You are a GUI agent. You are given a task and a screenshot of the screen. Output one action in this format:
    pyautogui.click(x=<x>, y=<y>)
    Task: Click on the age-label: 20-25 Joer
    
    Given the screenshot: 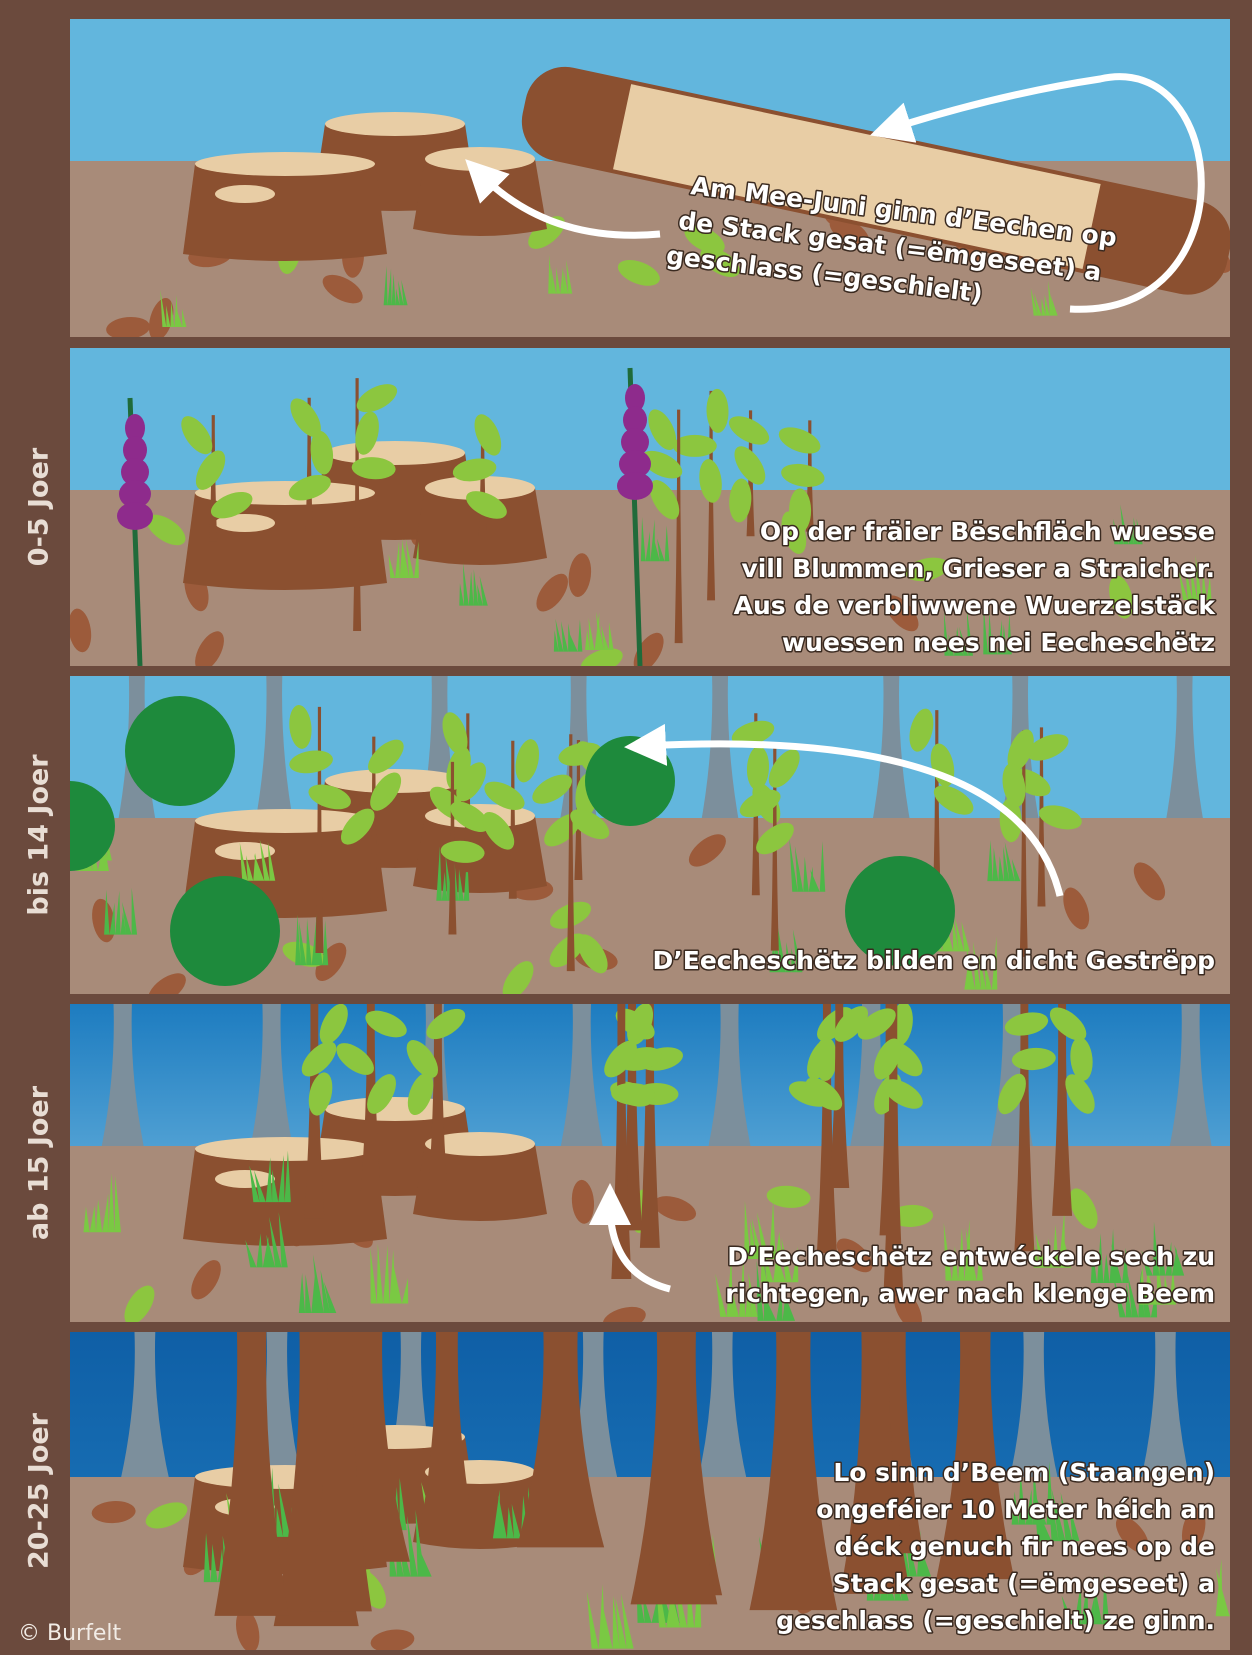 What is the action you would take?
    pyautogui.click(x=39, y=1490)
    